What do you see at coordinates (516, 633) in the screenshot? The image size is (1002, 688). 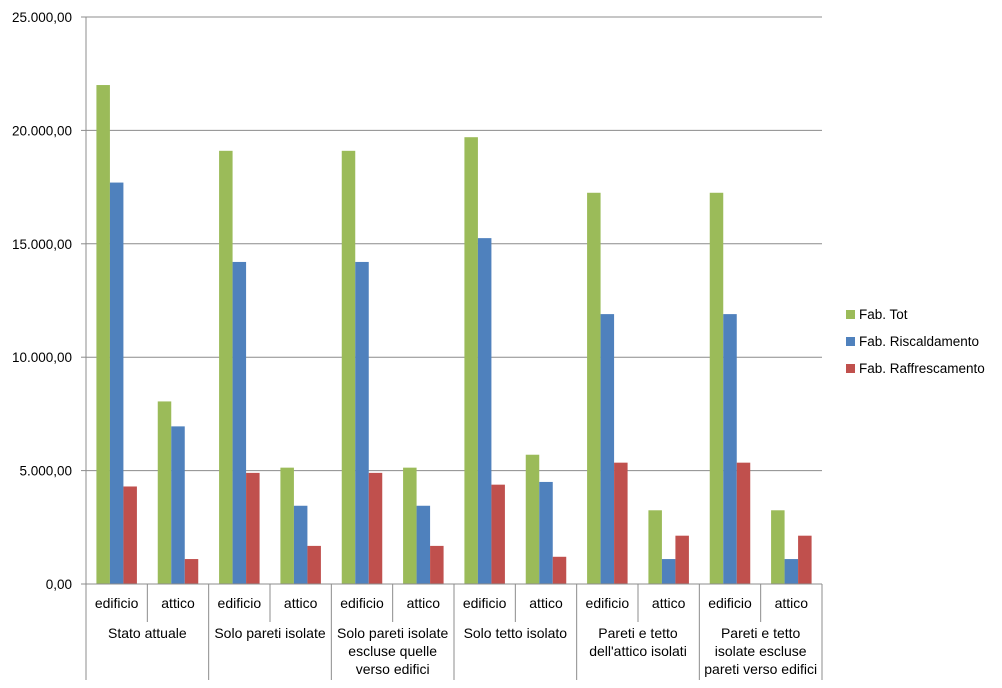 I see `x-group-label: Solo tetto isolato` at bounding box center [516, 633].